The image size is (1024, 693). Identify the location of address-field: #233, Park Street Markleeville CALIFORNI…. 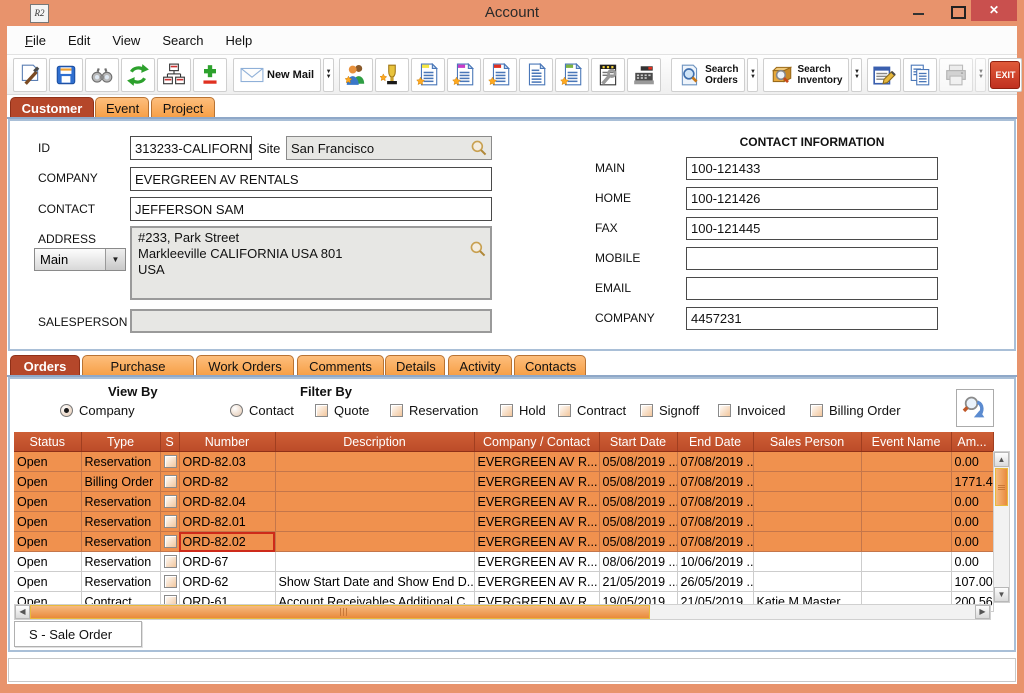
(311, 263).